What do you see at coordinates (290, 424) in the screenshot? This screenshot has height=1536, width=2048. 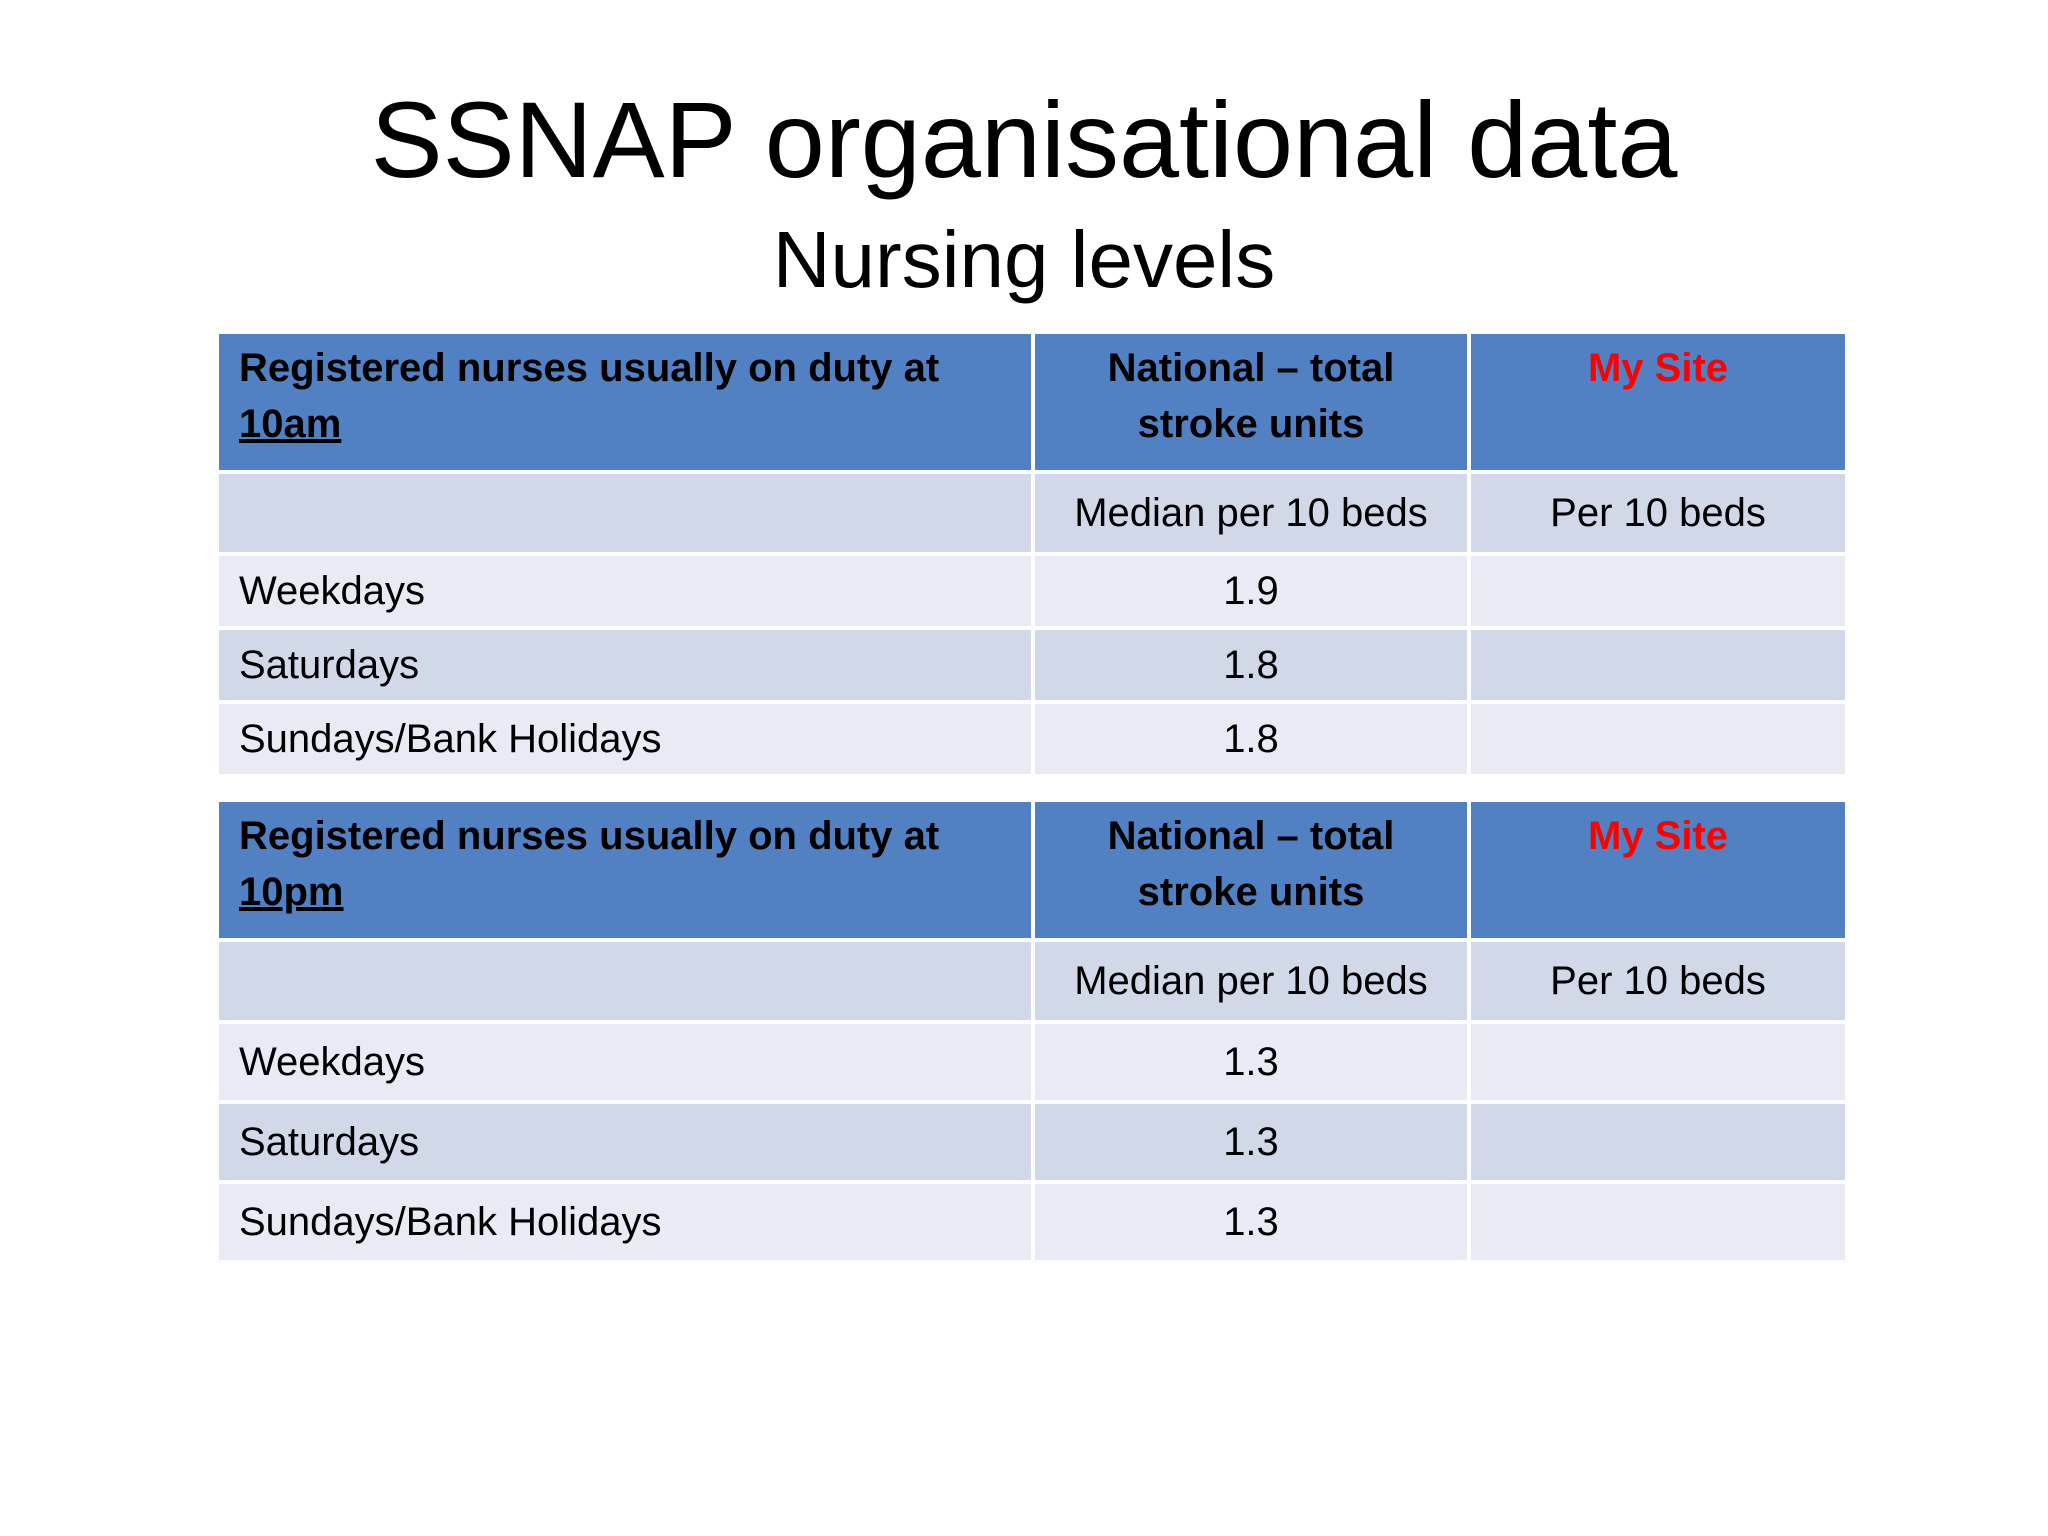 I see `header-label-time: 10am` at bounding box center [290, 424].